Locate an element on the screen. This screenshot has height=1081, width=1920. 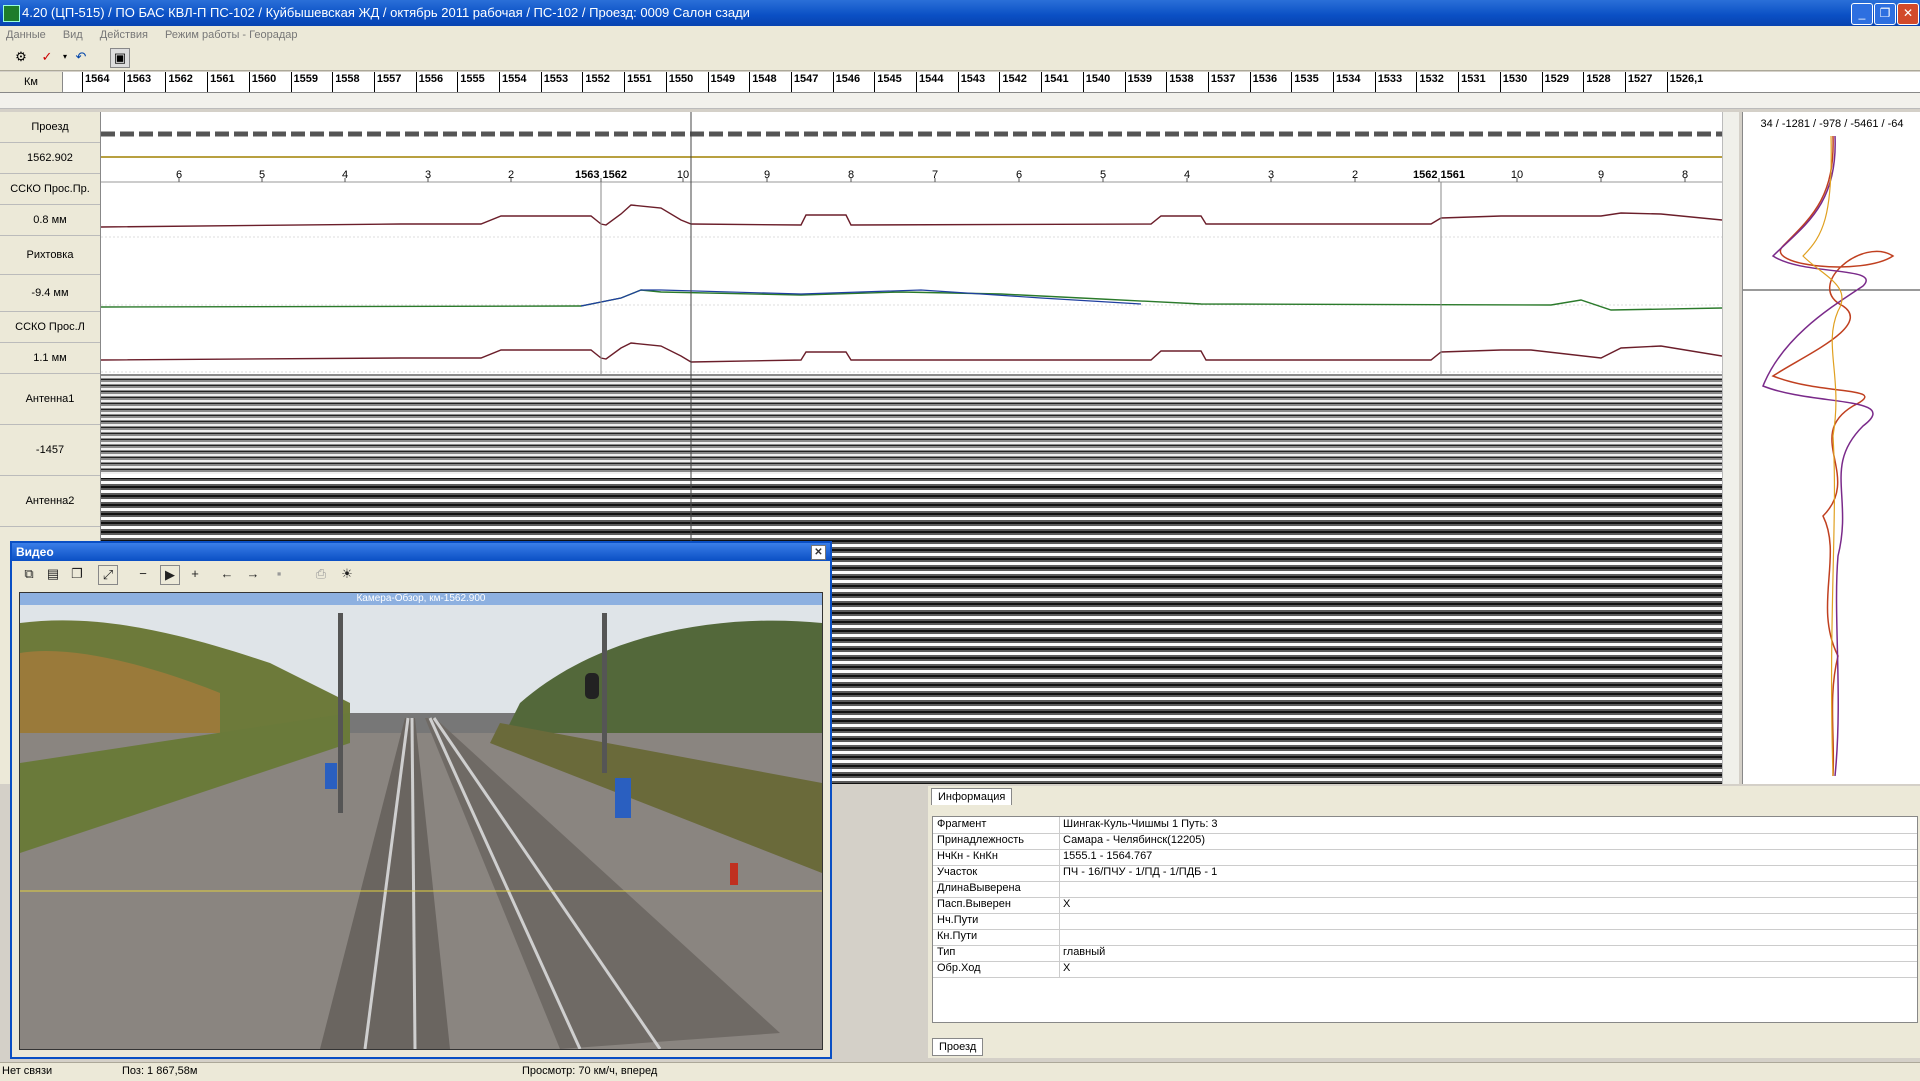
info-row: Кн.Пути is located at coordinates (1425, 937).